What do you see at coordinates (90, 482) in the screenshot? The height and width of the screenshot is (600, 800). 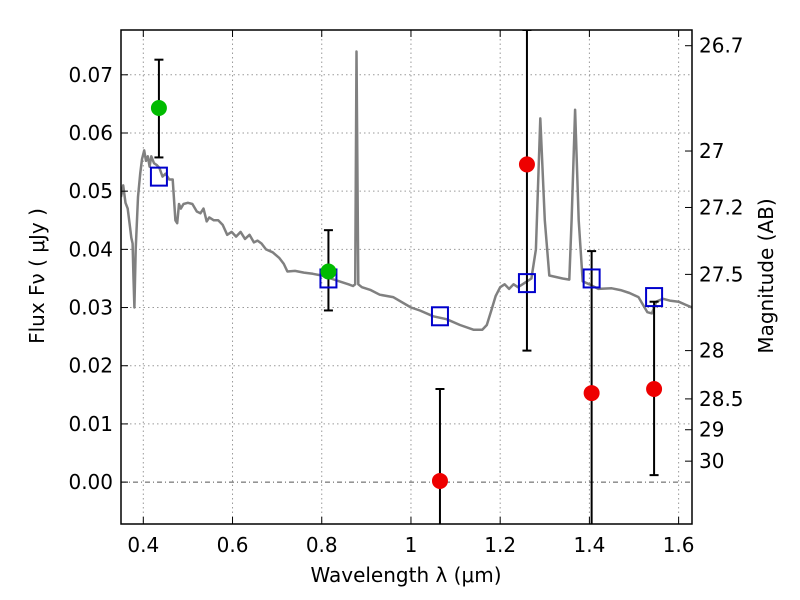 I see `y-tick-label: 0.00` at bounding box center [90, 482].